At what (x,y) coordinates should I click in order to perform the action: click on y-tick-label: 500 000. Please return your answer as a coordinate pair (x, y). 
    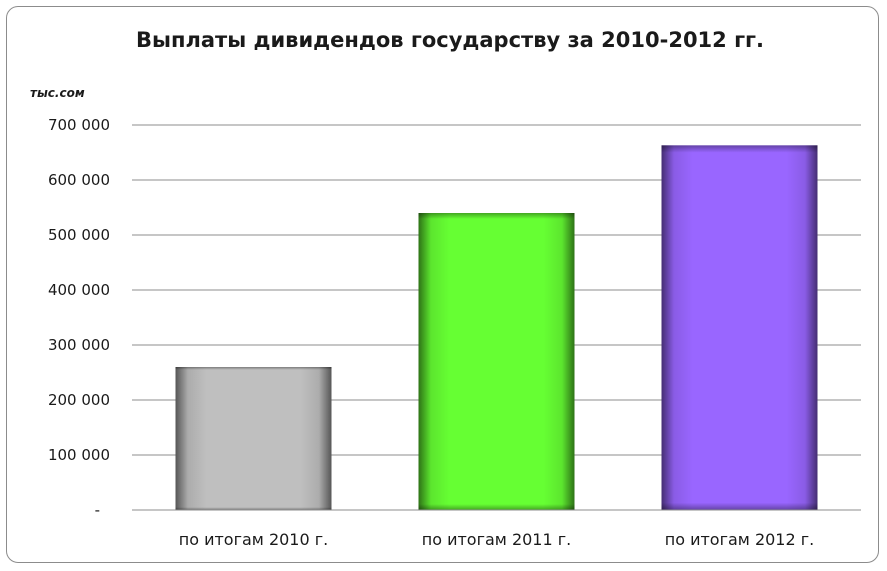
    Looking at the image, I should click on (79, 235).